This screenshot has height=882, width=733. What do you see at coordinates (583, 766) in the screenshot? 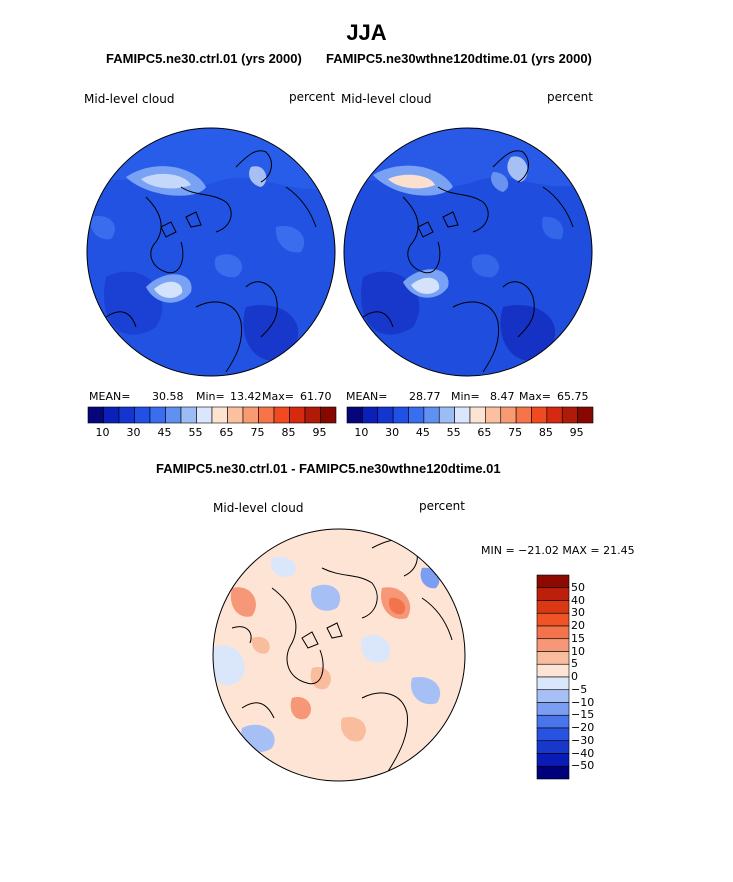
I see `colorbar-tick-label: −50` at bounding box center [583, 766].